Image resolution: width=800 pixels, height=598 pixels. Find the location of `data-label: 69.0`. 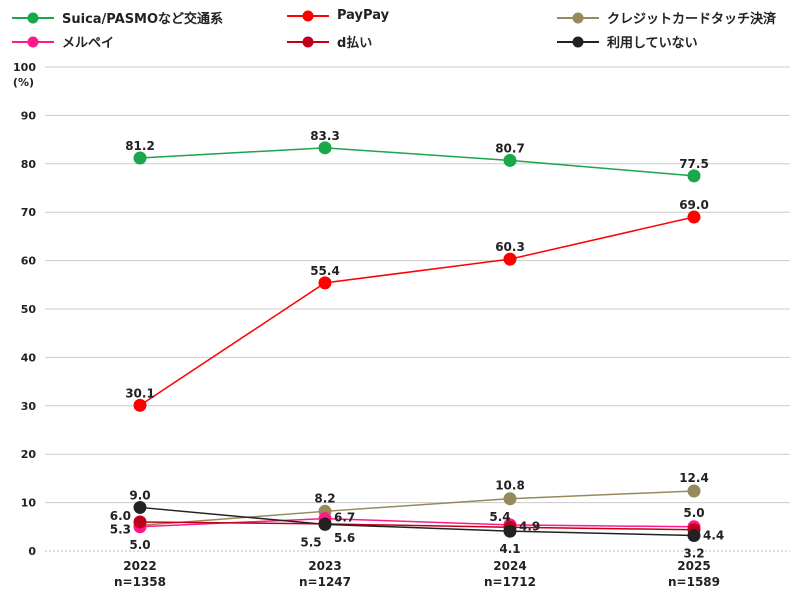

data-label: 69.0 is located at coordinates (694, 205).